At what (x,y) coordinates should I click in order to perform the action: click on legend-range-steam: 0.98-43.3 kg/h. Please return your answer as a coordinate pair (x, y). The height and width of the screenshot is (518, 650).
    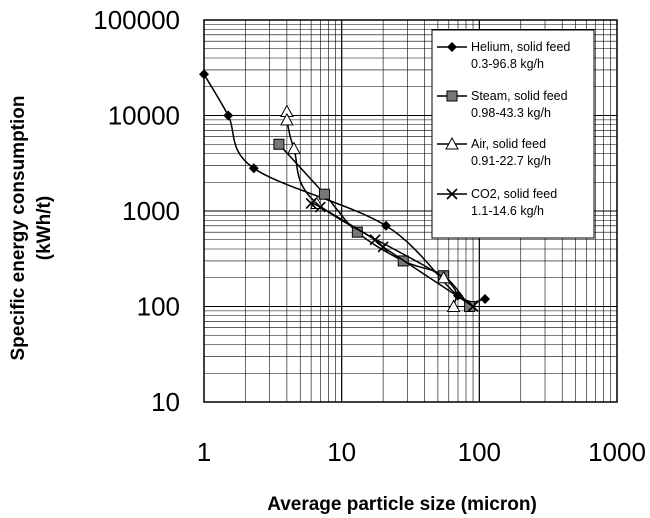
    Looking at the image, I should click on (511, 113).